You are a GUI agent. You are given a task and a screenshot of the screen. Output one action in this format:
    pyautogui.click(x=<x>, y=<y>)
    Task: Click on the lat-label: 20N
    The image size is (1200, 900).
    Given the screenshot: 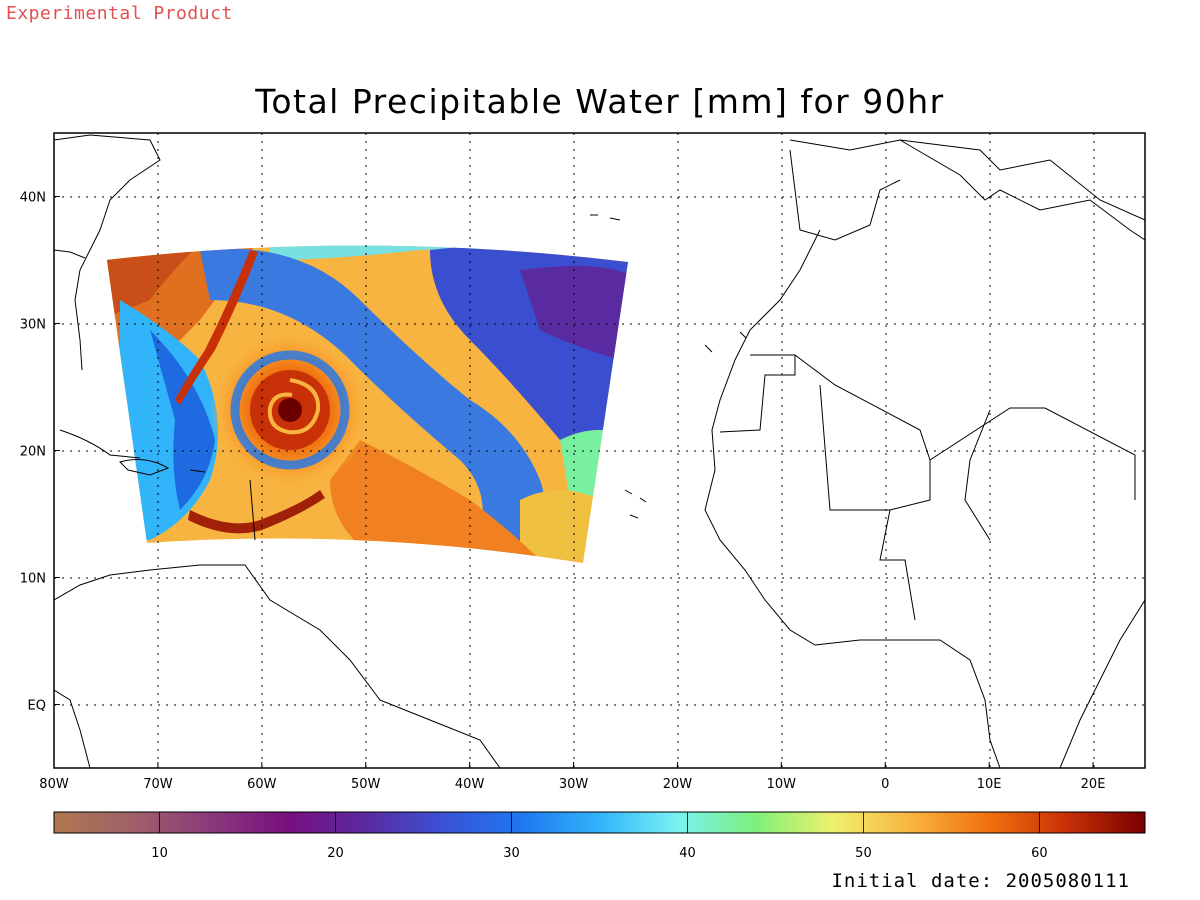 What is the action you would take?
    pyautogui.click(x=33, y=452)
    